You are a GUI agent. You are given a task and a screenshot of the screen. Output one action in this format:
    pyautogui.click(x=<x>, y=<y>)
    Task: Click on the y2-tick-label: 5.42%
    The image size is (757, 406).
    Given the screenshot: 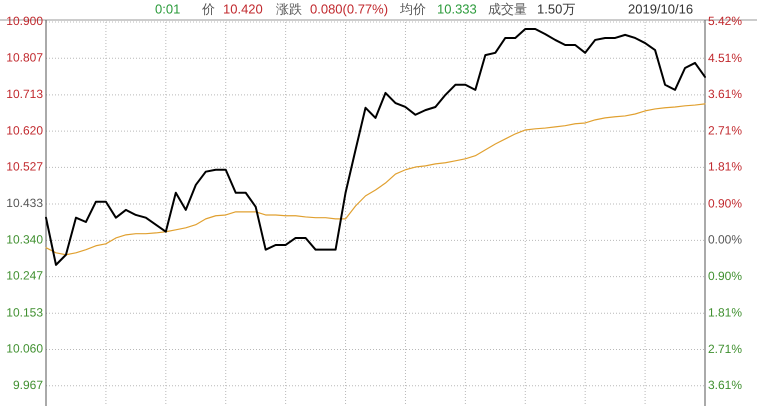 What is the action you would take?
    pyautogui.click(x=725, y=21)
    